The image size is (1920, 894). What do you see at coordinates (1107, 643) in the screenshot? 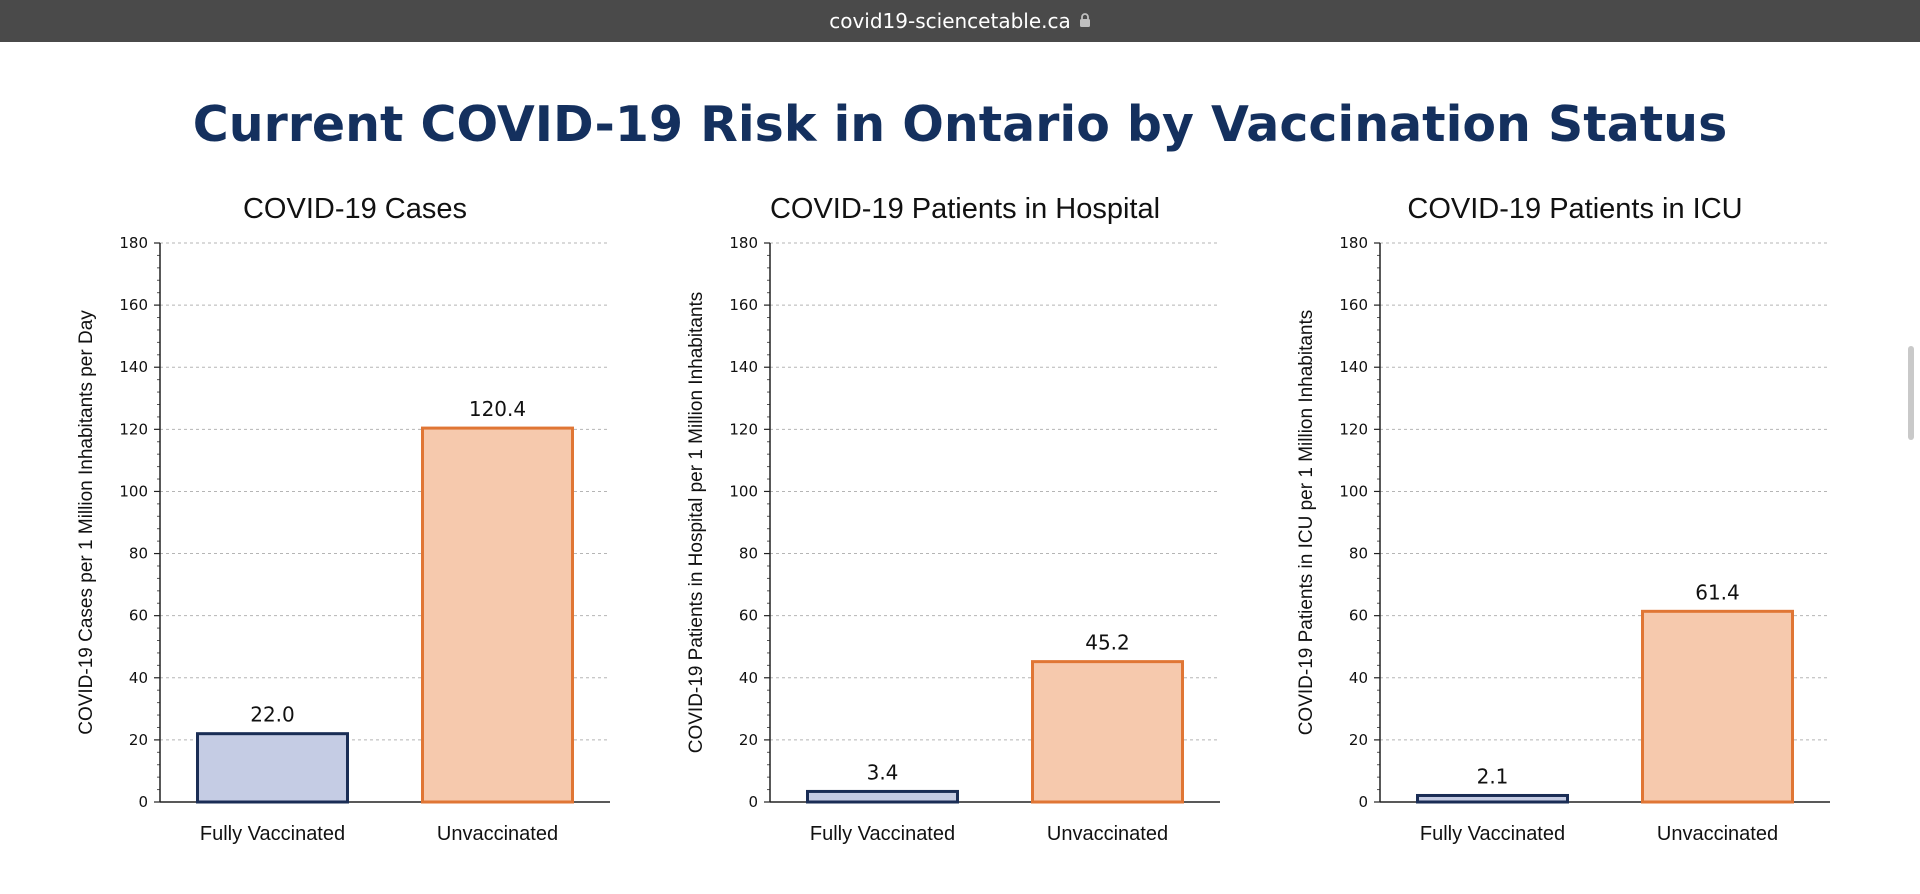
I see `data-label: 45.2` at bounding box center [1107, 643].